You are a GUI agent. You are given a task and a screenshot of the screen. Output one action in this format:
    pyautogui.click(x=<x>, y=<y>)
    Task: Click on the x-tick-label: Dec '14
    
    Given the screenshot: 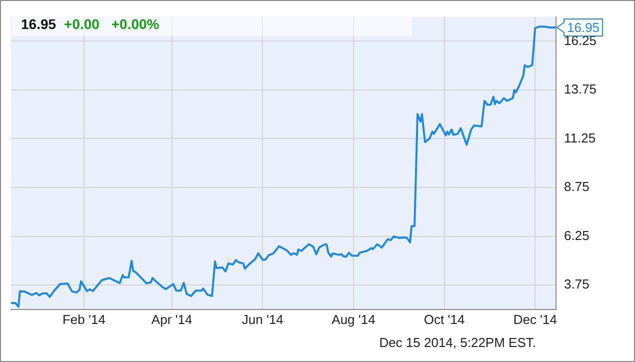 What is the action you would take?
    pyautogui.click(x=535, y=319)
    